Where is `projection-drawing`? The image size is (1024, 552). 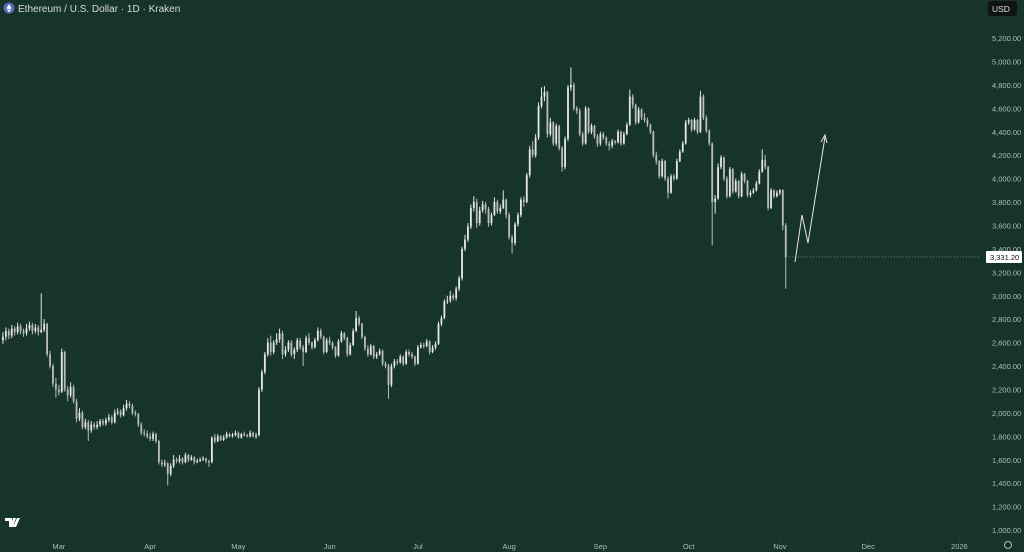 projection-drawing is located at coordinates (810, 199).